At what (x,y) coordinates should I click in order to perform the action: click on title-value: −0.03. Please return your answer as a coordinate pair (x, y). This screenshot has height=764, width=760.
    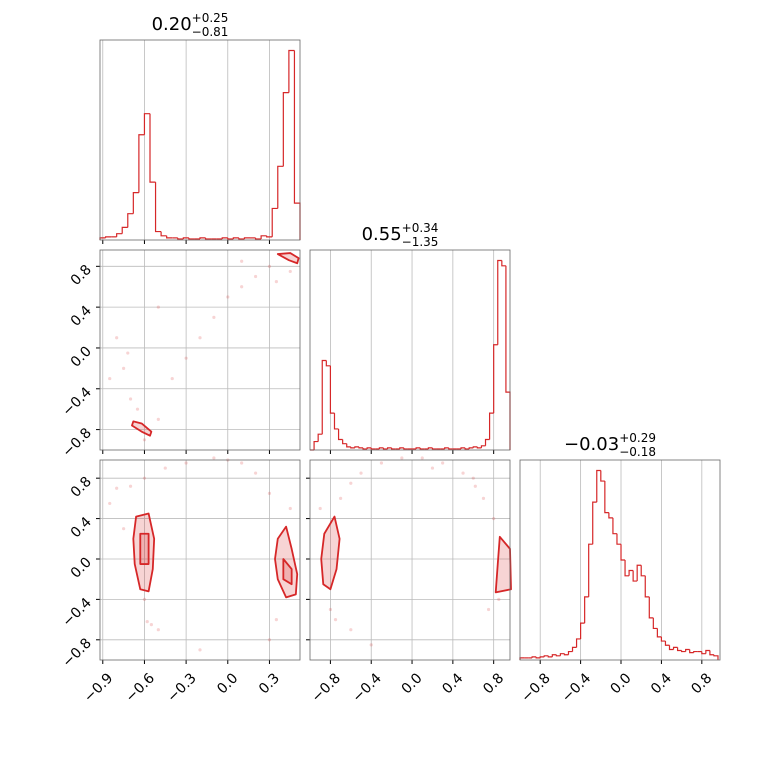
    Looking at the image, I should click on (591, 444).